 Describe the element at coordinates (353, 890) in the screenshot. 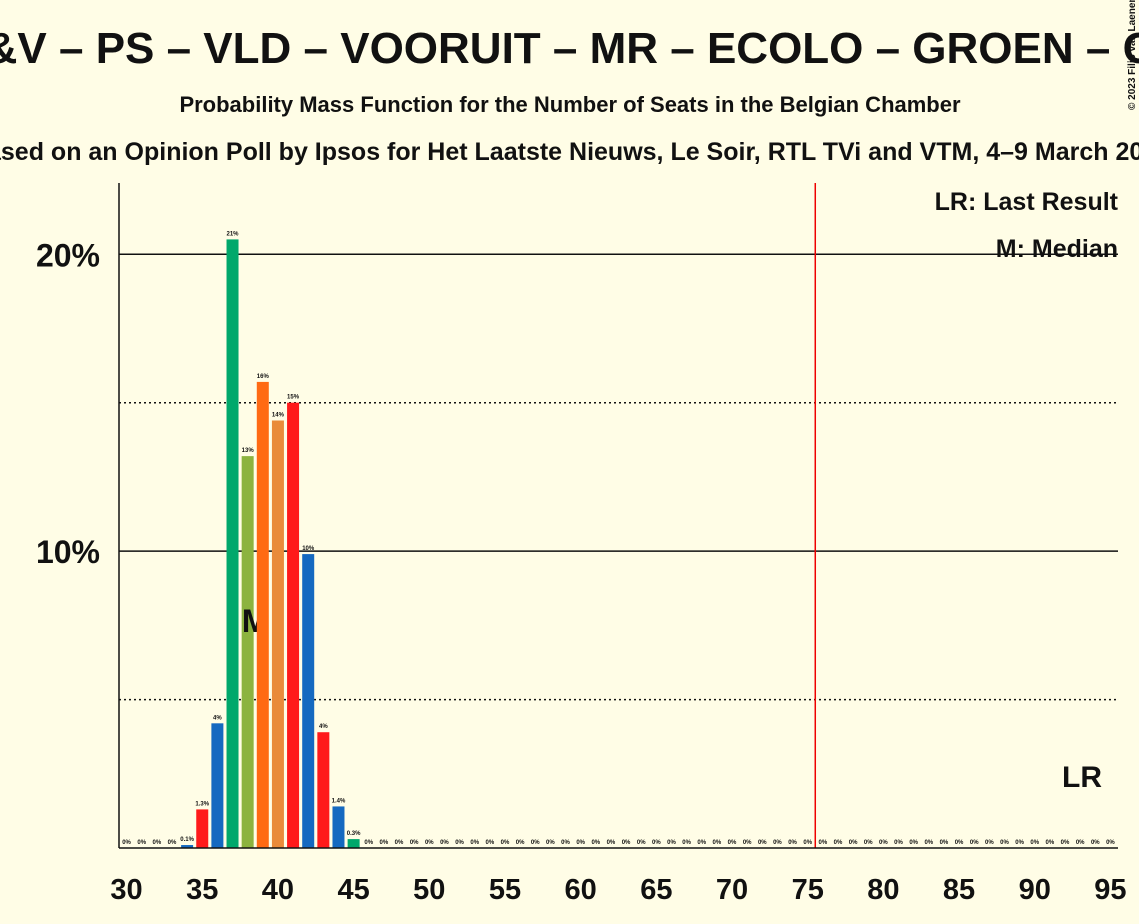

I see `x-tick-label: 45` at that location.